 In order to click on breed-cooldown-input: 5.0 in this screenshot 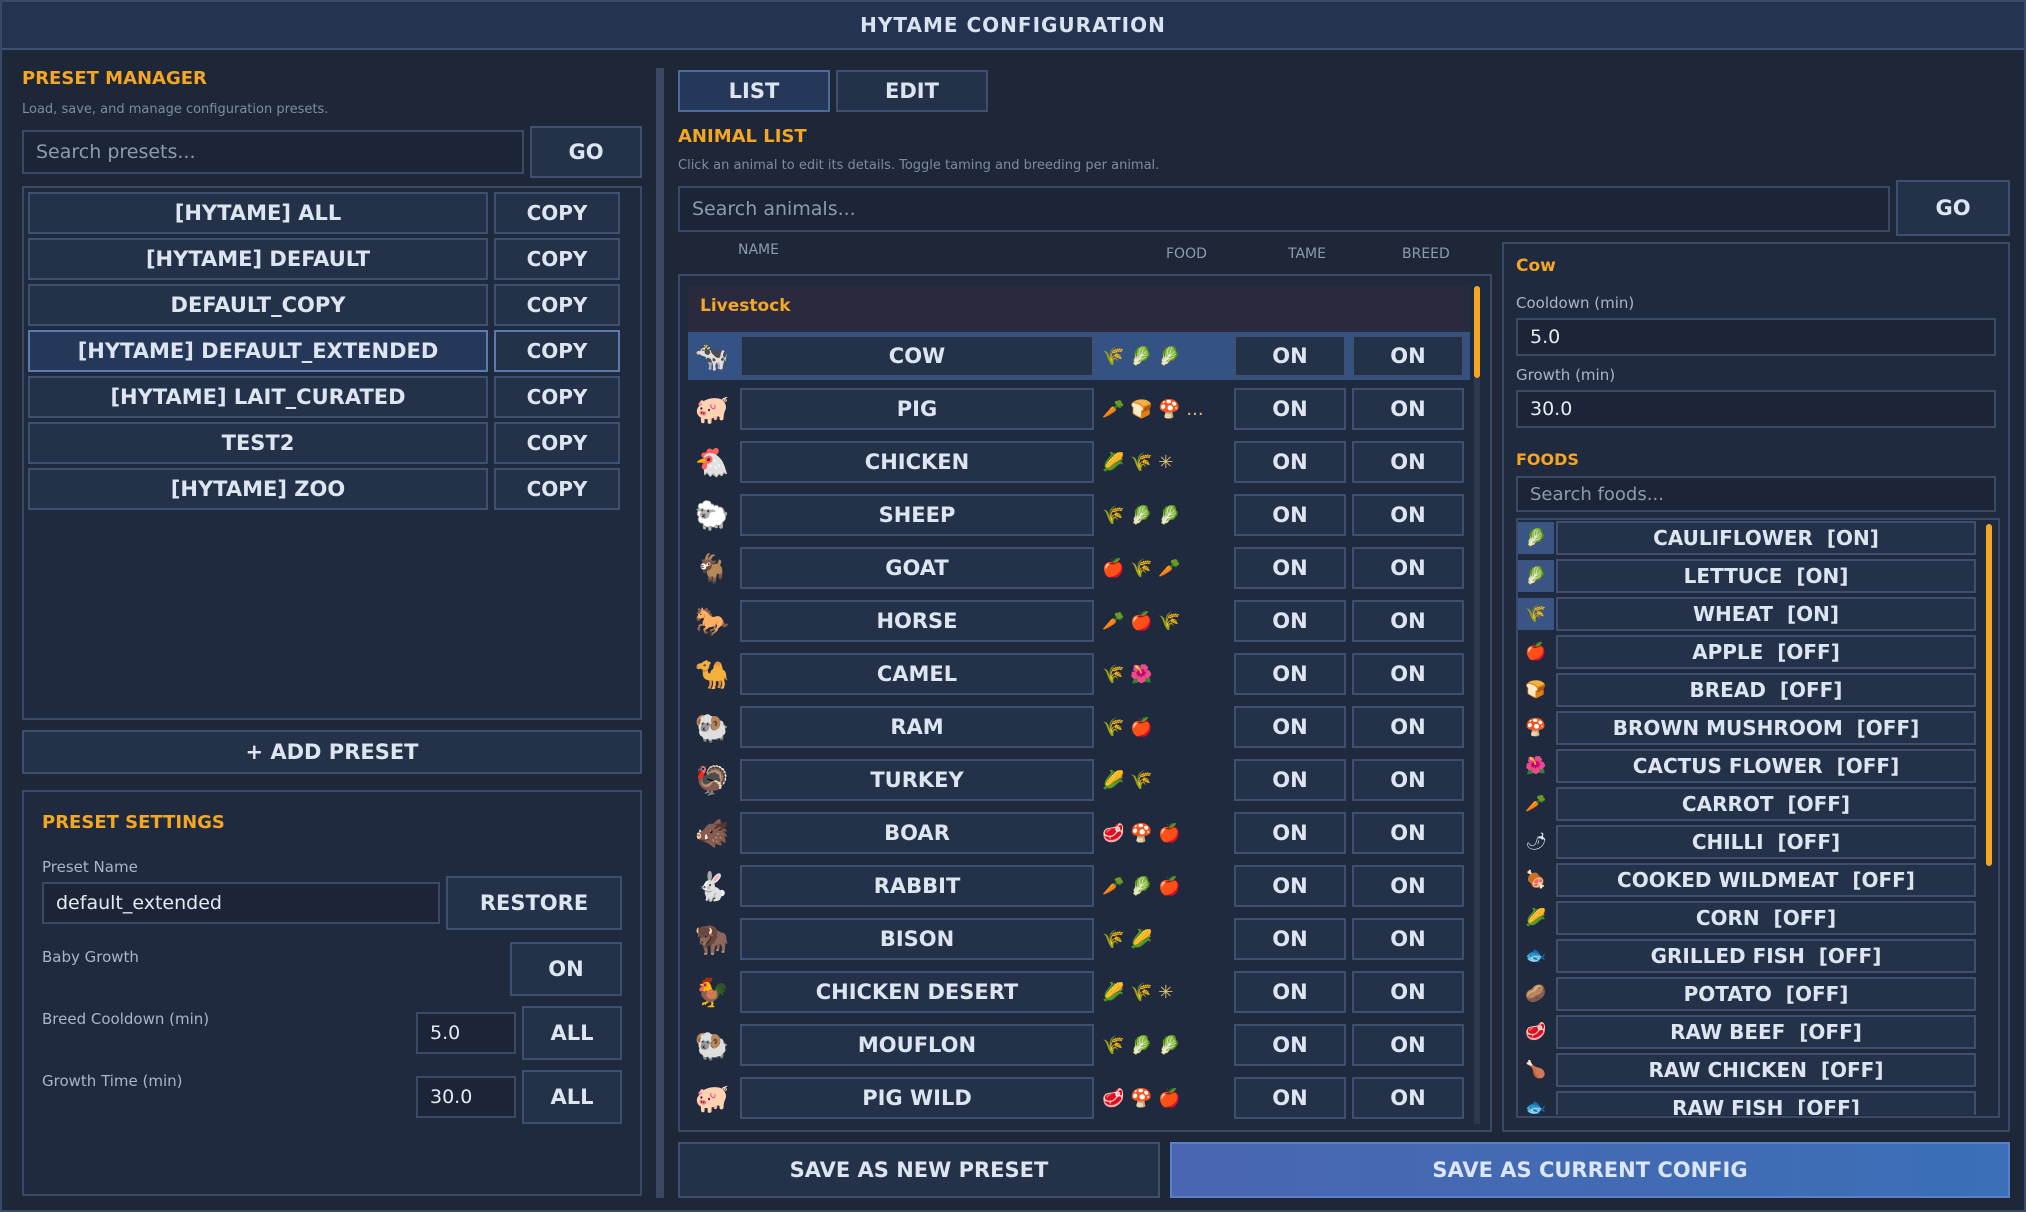, I will do `click(466, 1033)`.